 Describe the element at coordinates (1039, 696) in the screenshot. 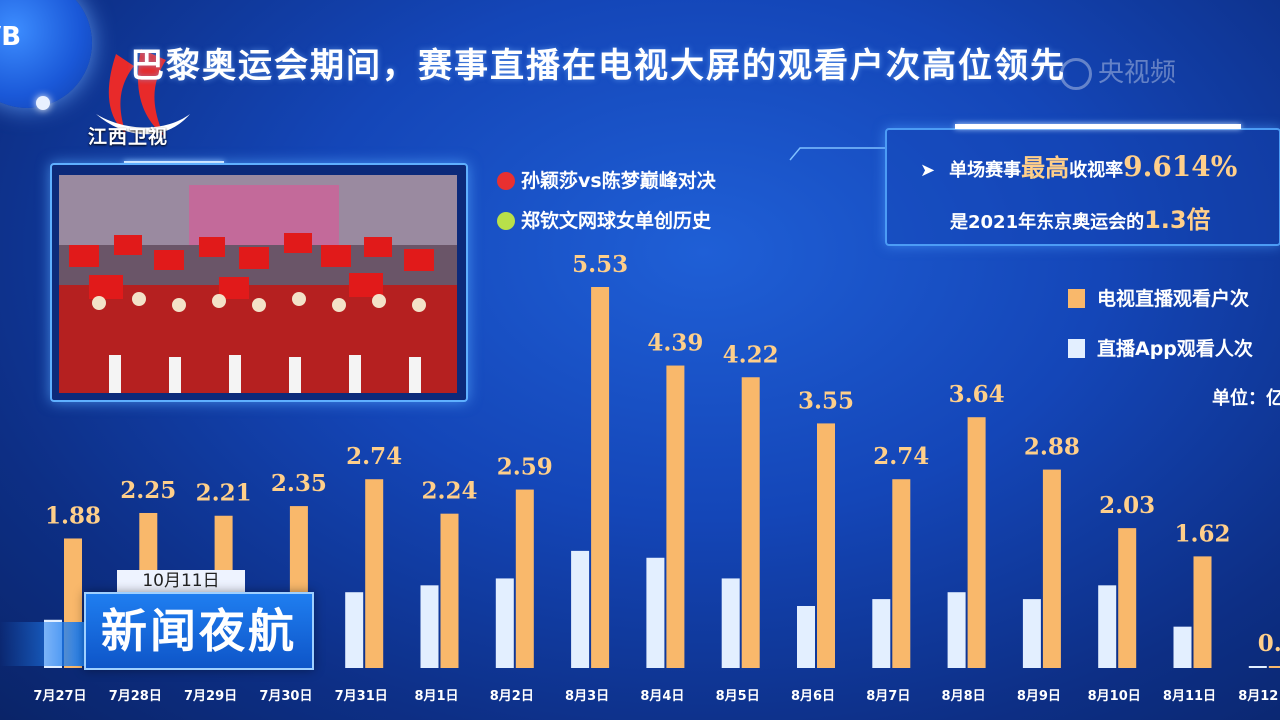

I see `category-label-14: 8月9日` at that location.